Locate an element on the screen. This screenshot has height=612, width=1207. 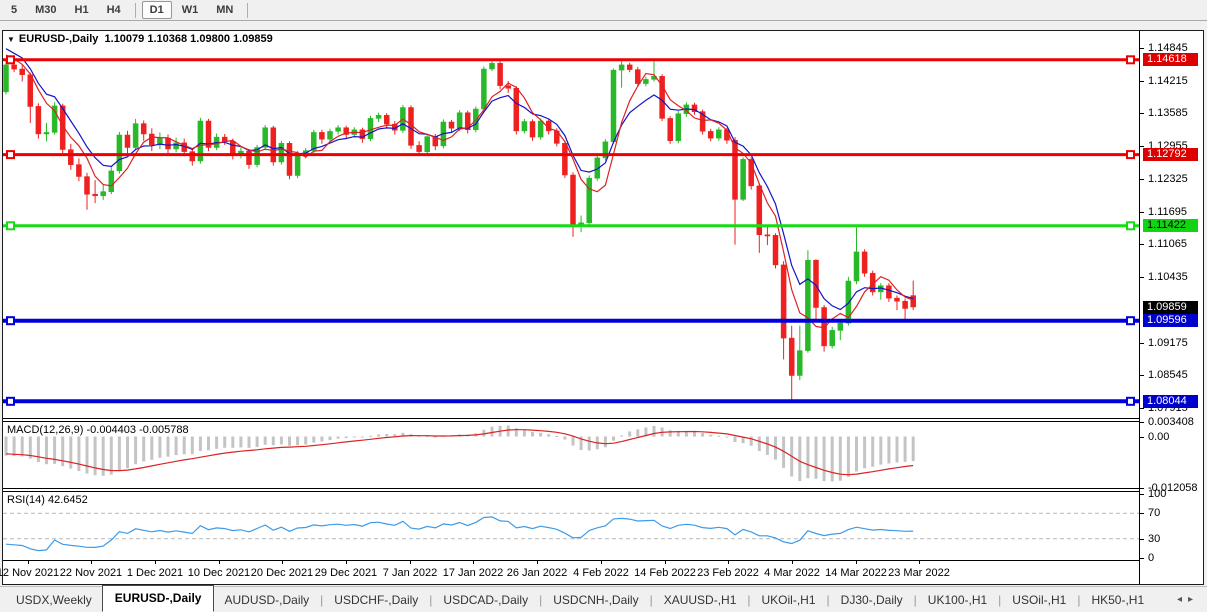
level-price-label: 1.11422 is located at coordinates (1170, 225).